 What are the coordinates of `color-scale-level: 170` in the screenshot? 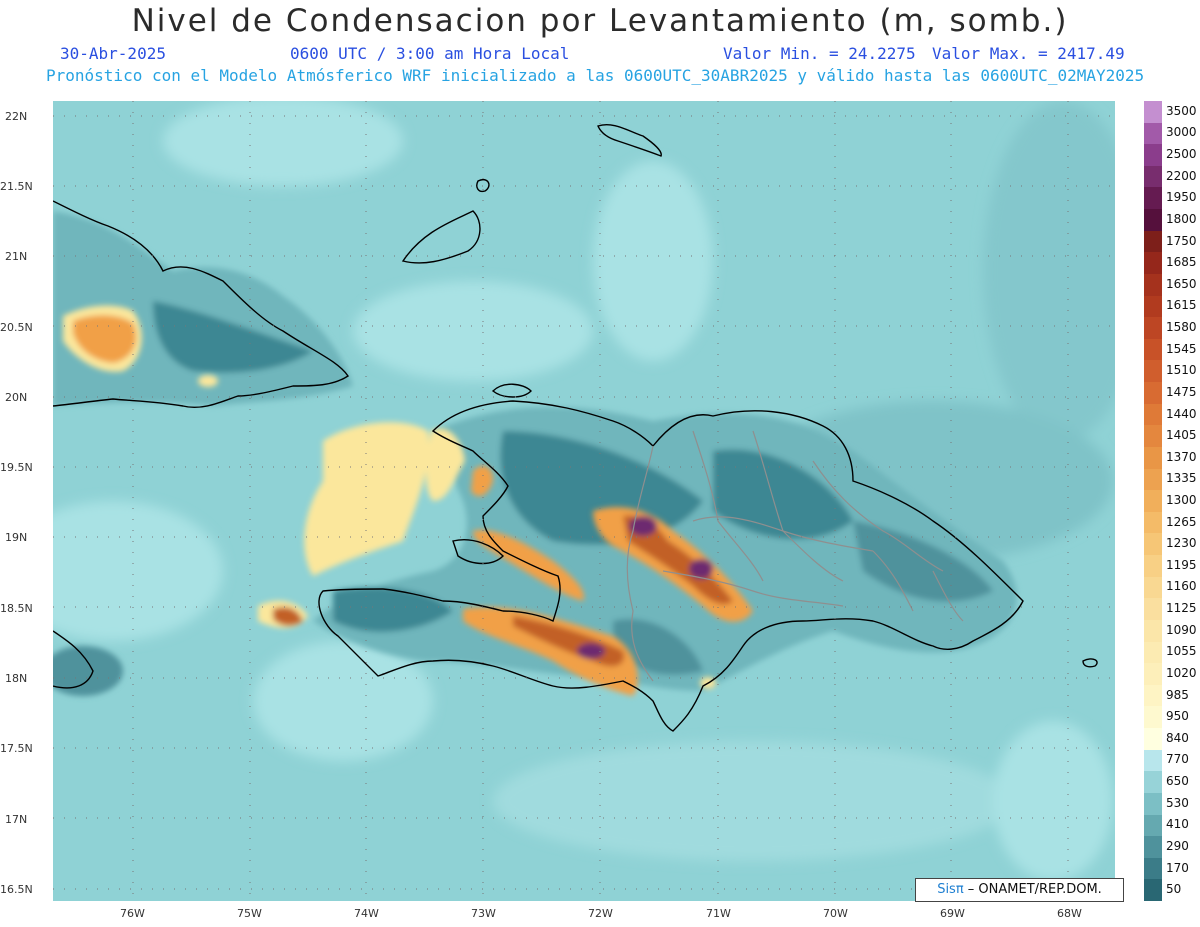 It's located at (1177, 867).